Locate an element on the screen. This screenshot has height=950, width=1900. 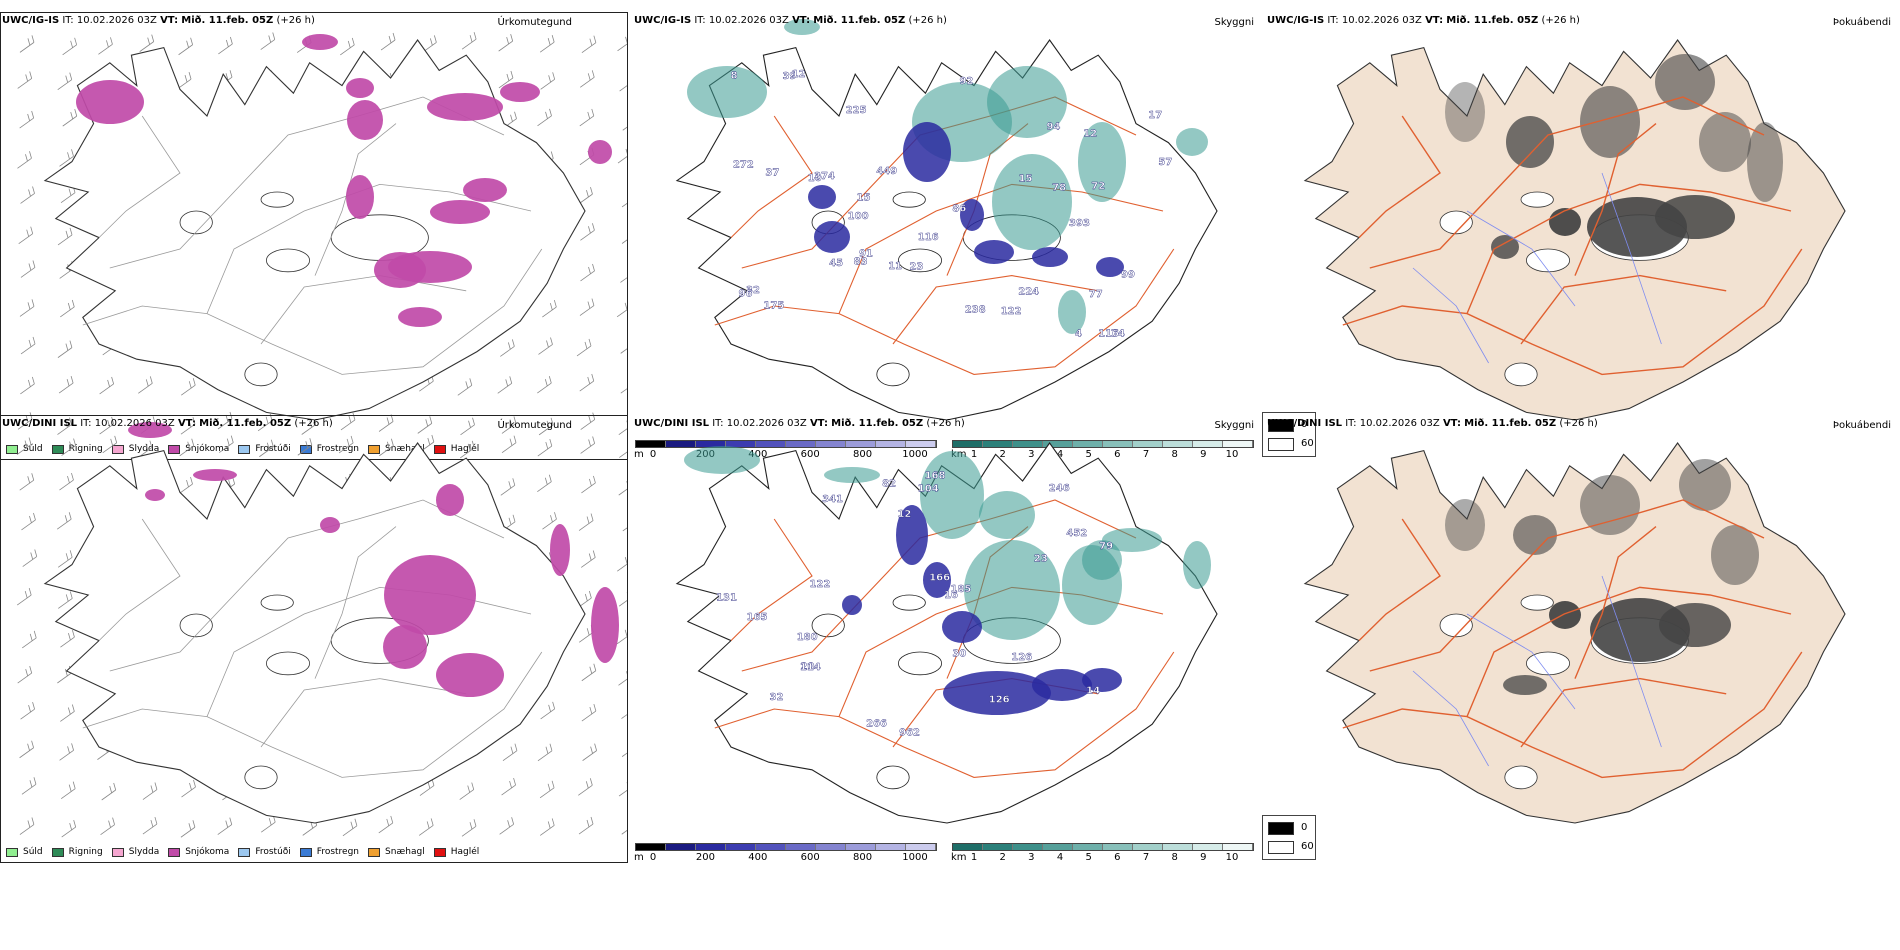
legend-label: Haglél is located at coordinates (465, 852).